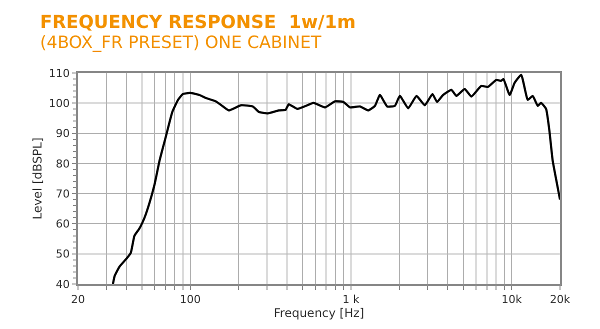  Describe the element at coordinates (78, 299) in the screenshot. I see `x-tick-label: 20` at that location.